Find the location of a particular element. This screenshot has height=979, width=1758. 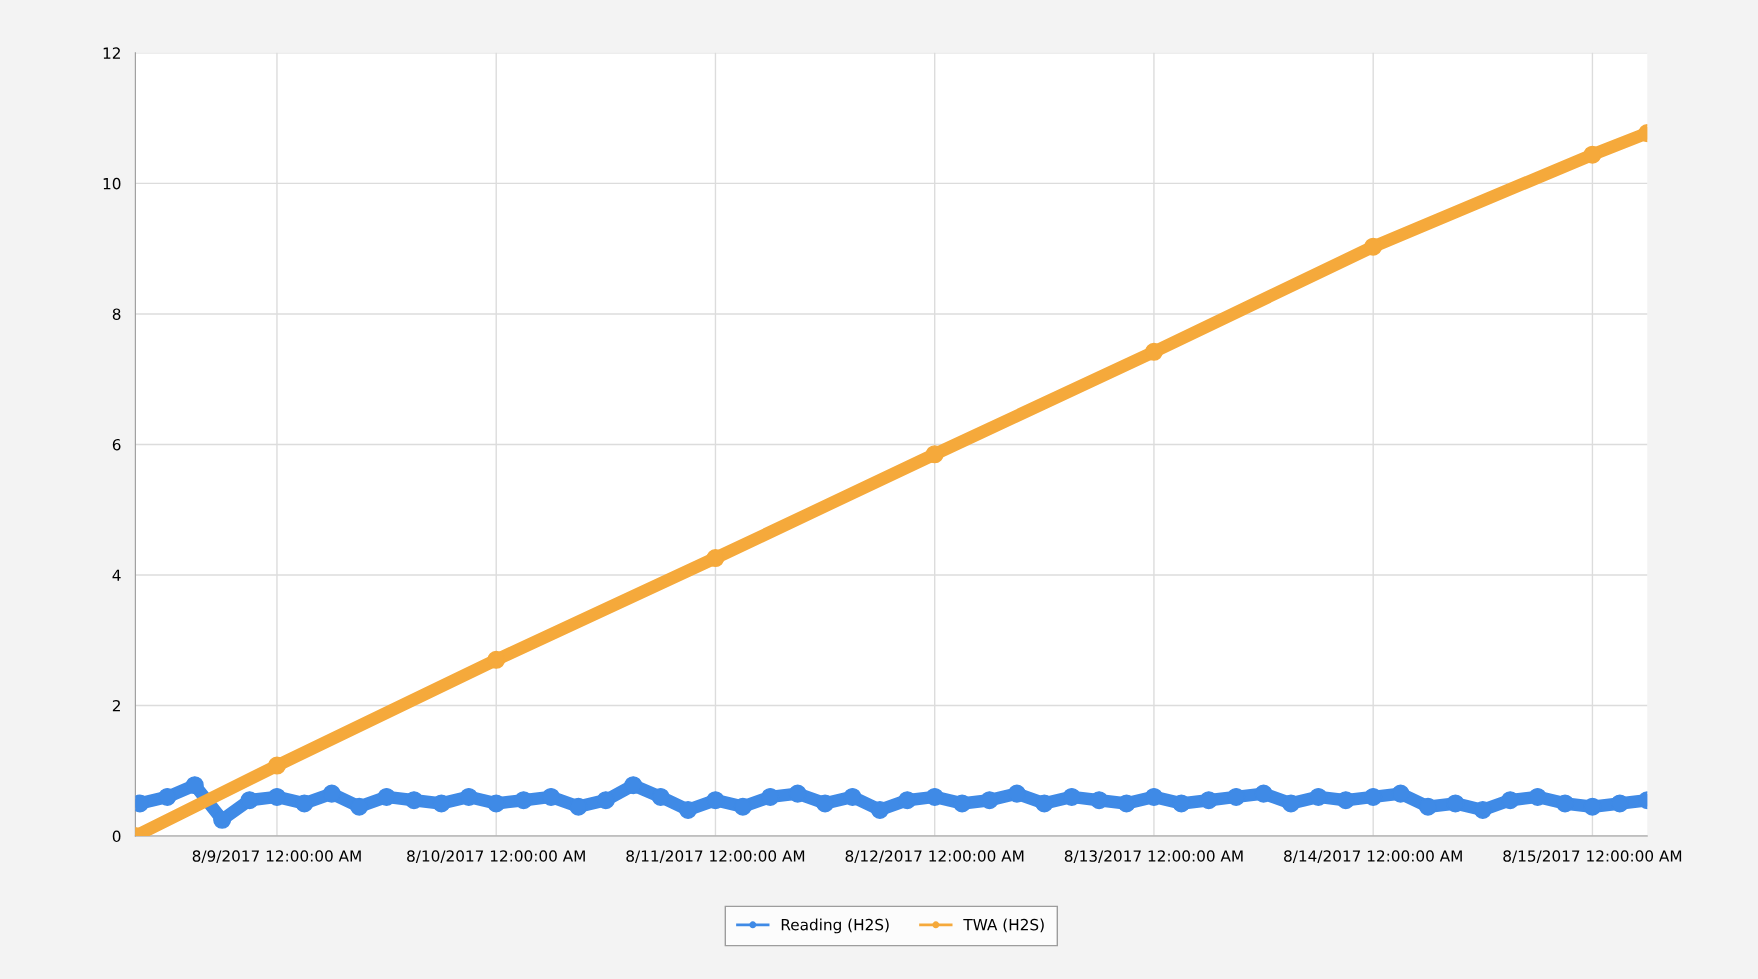

y-tick-label: 10 is located at coordinates (112, 183).